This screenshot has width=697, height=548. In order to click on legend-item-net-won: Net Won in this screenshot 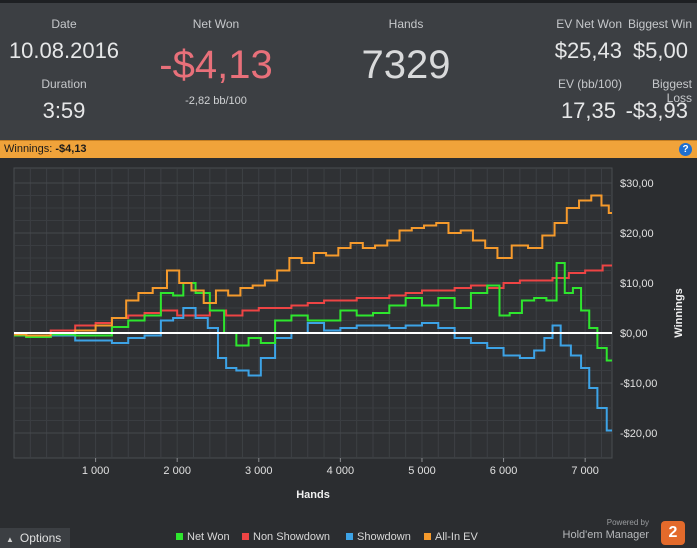, I will do `click(203, 537)`.